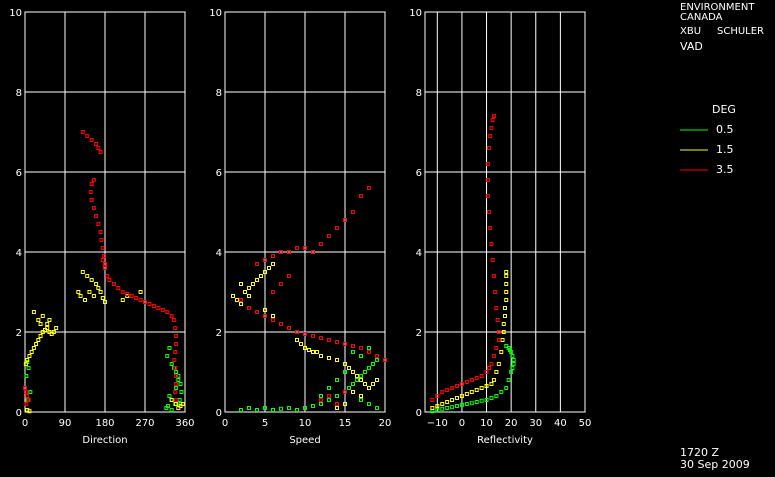 The width and height of the screenshot is (775, 477). Describe the element at coordinates (511, 423) in the screenshot. I see `p2-xtick-label-3: 20` at that location.